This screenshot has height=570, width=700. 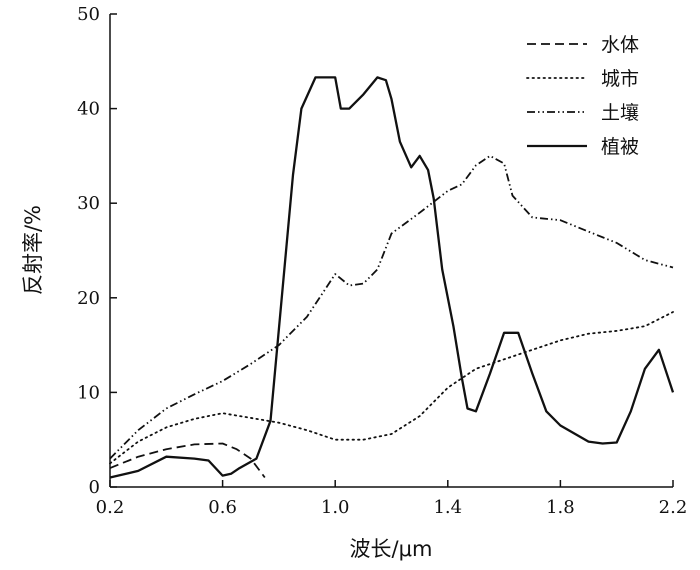 What do you see at coordinates (335, 507) in the screenshot?
I see `x-tick-label: 1.0` at bounding box center [335, 507].